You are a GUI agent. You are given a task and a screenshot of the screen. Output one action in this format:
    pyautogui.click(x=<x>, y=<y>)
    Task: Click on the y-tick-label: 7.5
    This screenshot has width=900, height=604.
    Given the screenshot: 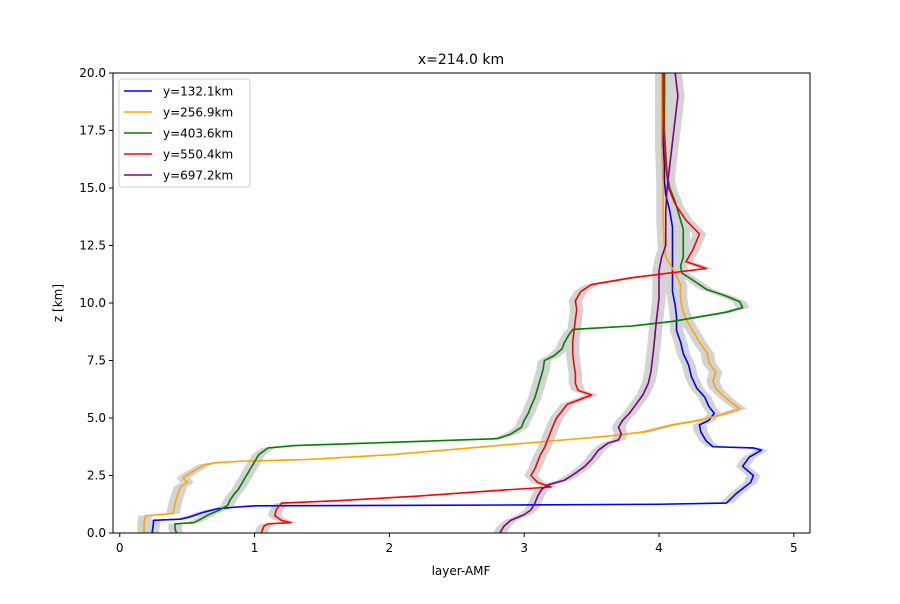 What is the action you would take?
    pyautogui.click(x=96, y=361)
    